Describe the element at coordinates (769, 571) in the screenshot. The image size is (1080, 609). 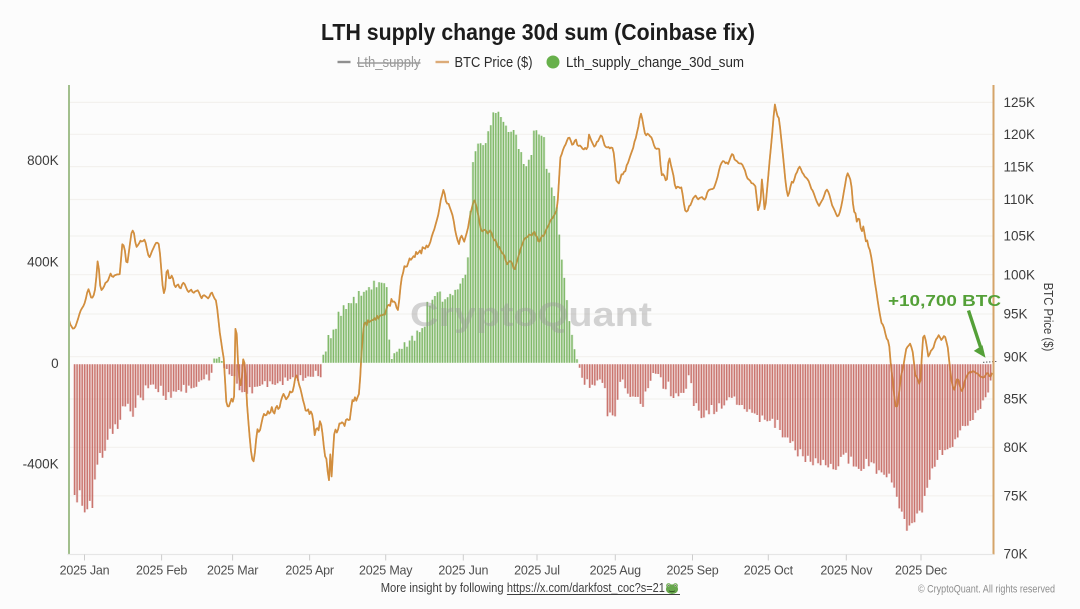
I see `svg-text: 2025 Oct` at that location.